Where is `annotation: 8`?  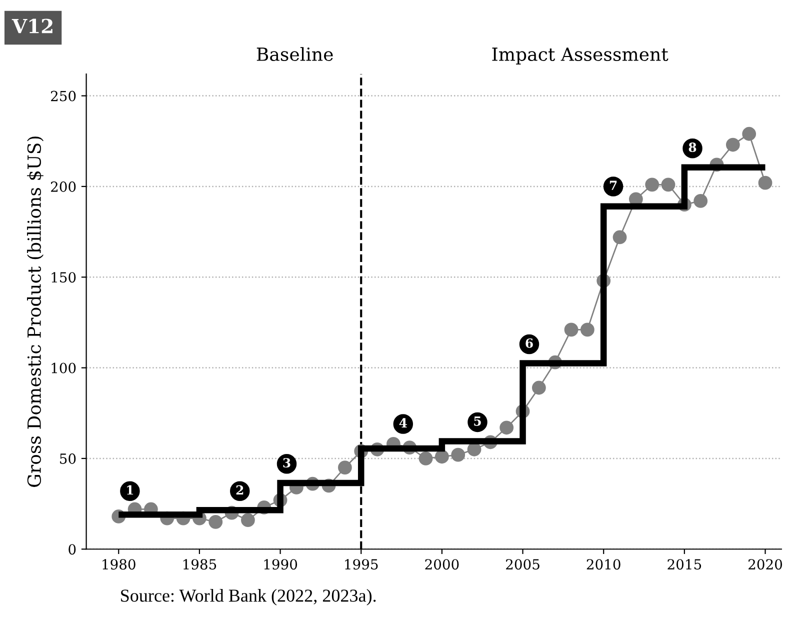 annotation: 8 is located at coordinates (692, 147).